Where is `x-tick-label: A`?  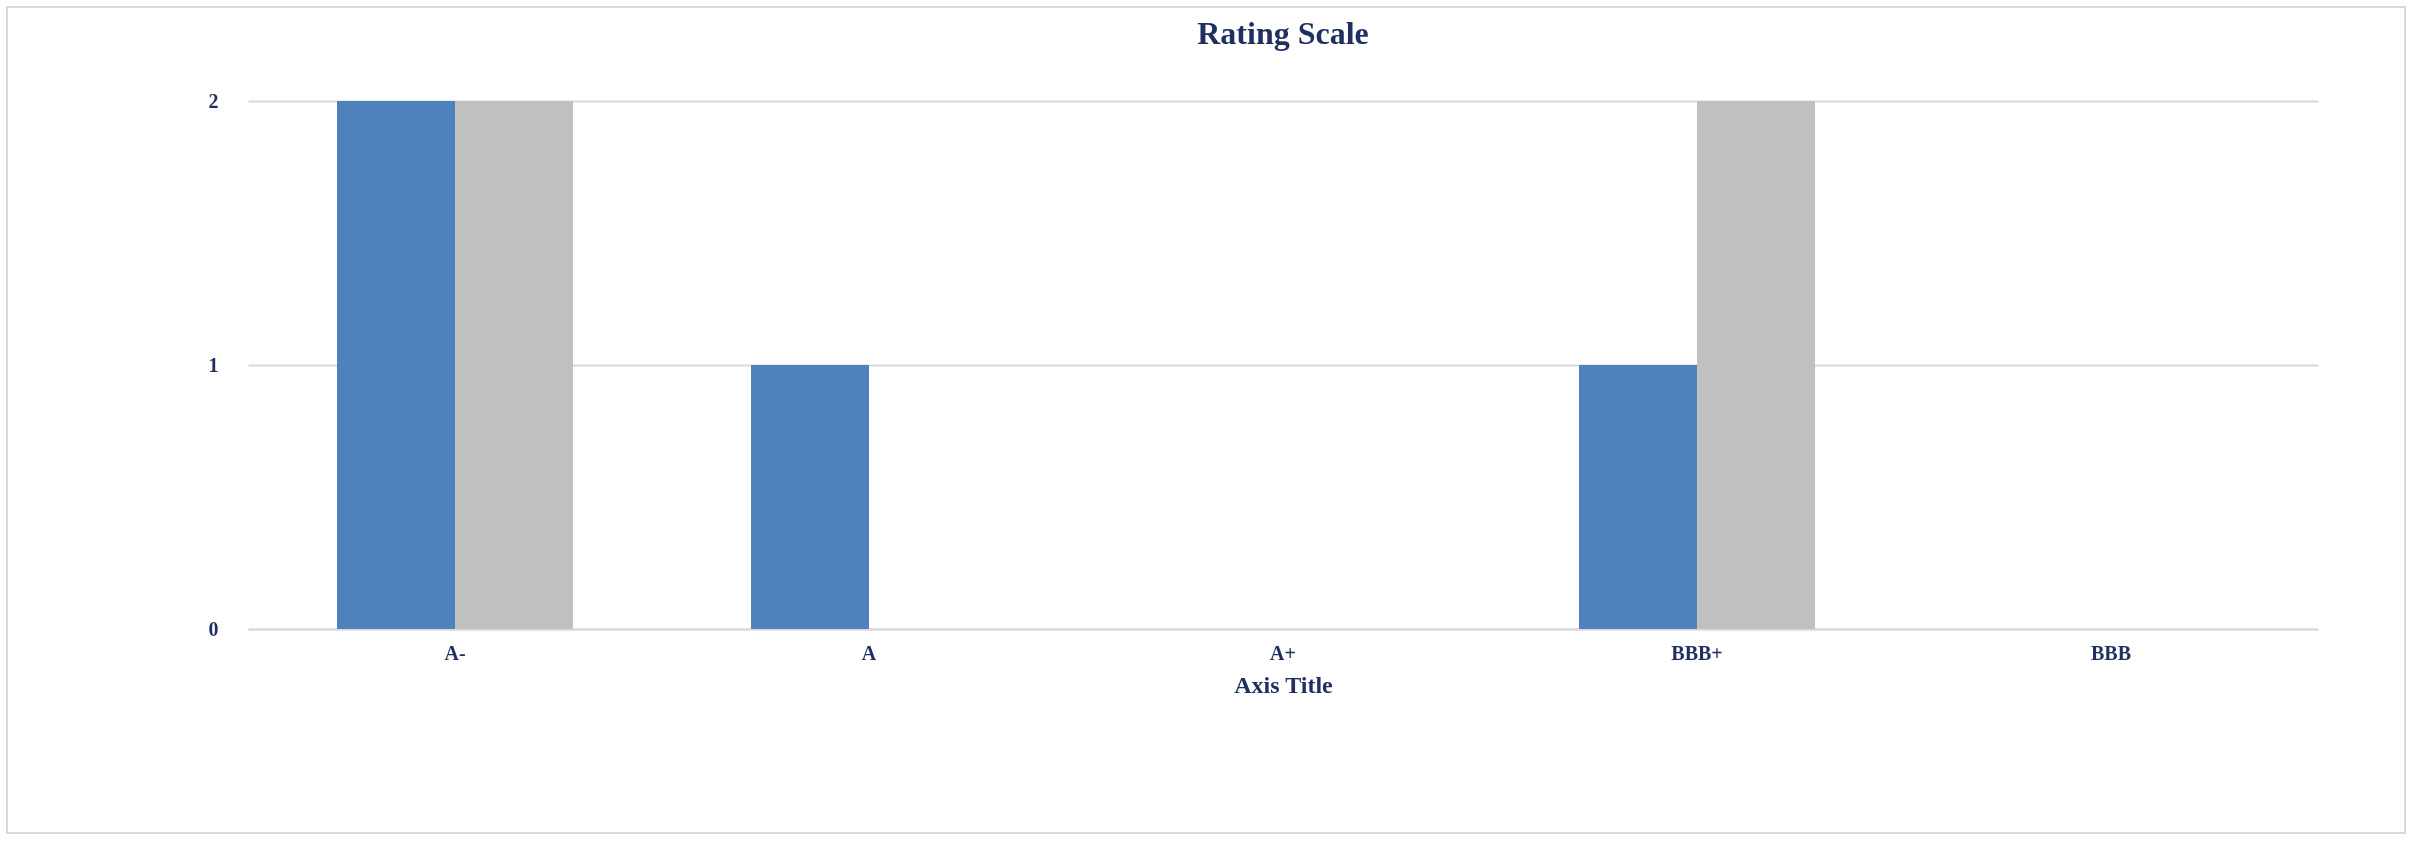
x-tick-label: A is located at coordinates (869, 652).